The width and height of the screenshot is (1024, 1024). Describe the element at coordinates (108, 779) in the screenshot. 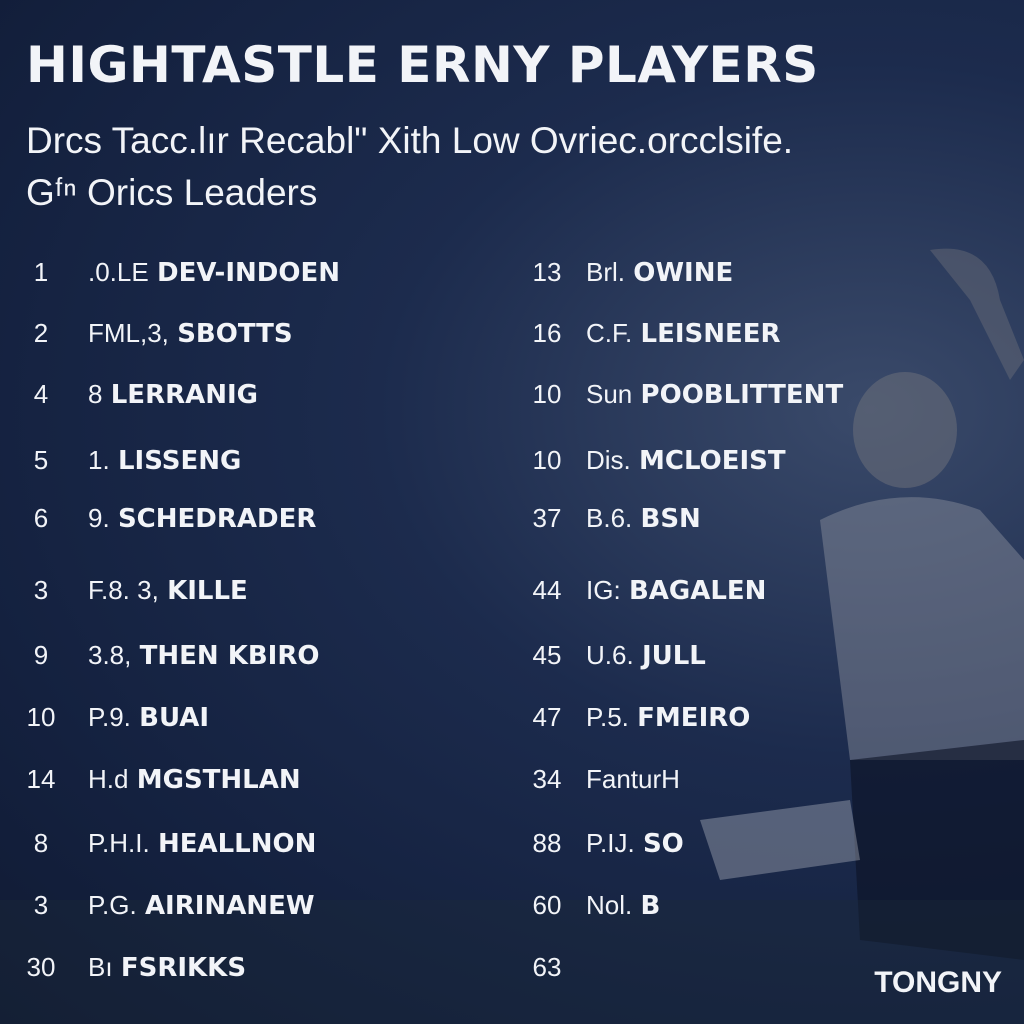

I see `player-prefix: H.d` at that location.